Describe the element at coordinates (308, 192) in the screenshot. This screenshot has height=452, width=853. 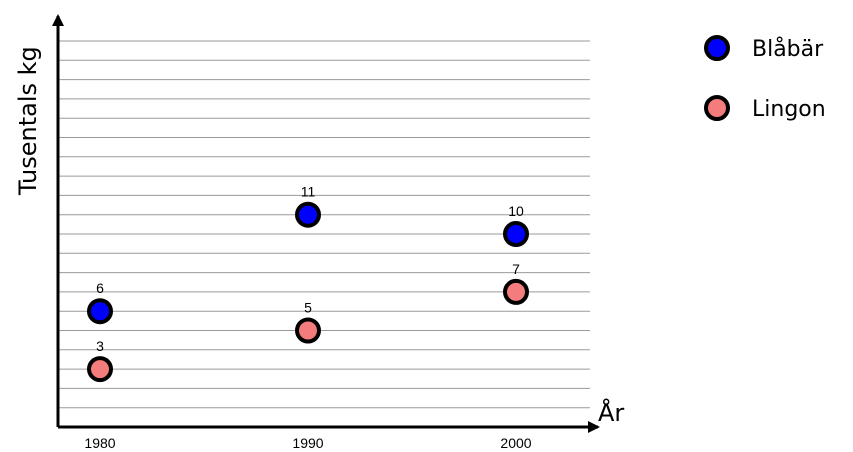
I see `data-label: 11` at that location.